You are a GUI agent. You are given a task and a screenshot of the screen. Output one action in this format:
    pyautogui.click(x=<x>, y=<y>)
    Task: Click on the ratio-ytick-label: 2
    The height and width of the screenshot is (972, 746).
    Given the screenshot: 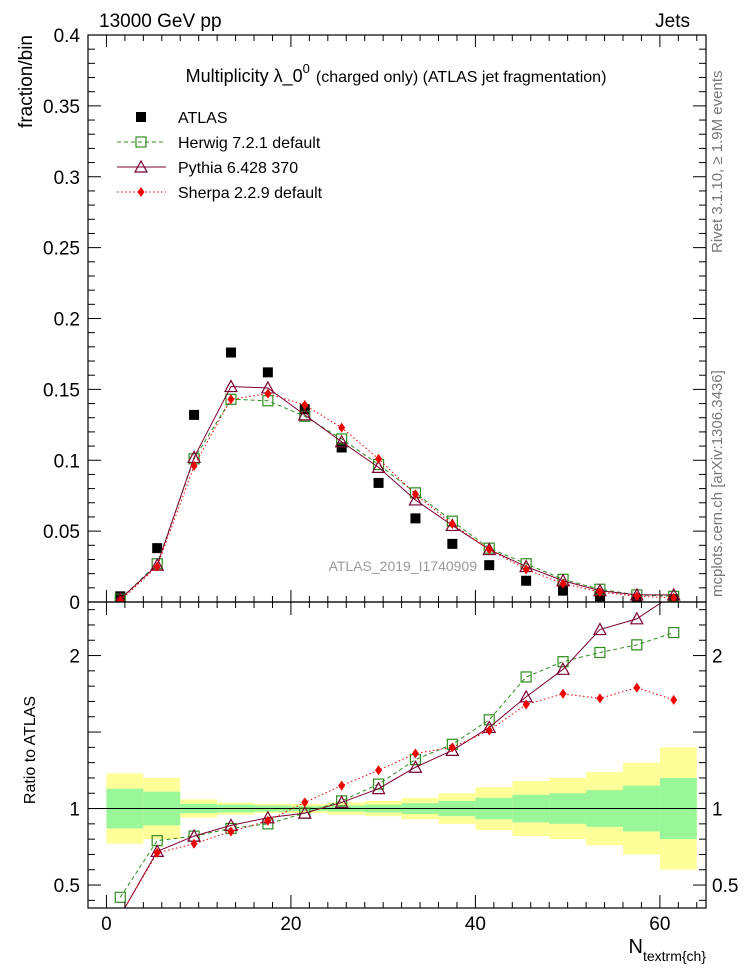 What is the action you would take?
    pyautogui.click(x=74, y=657)
    